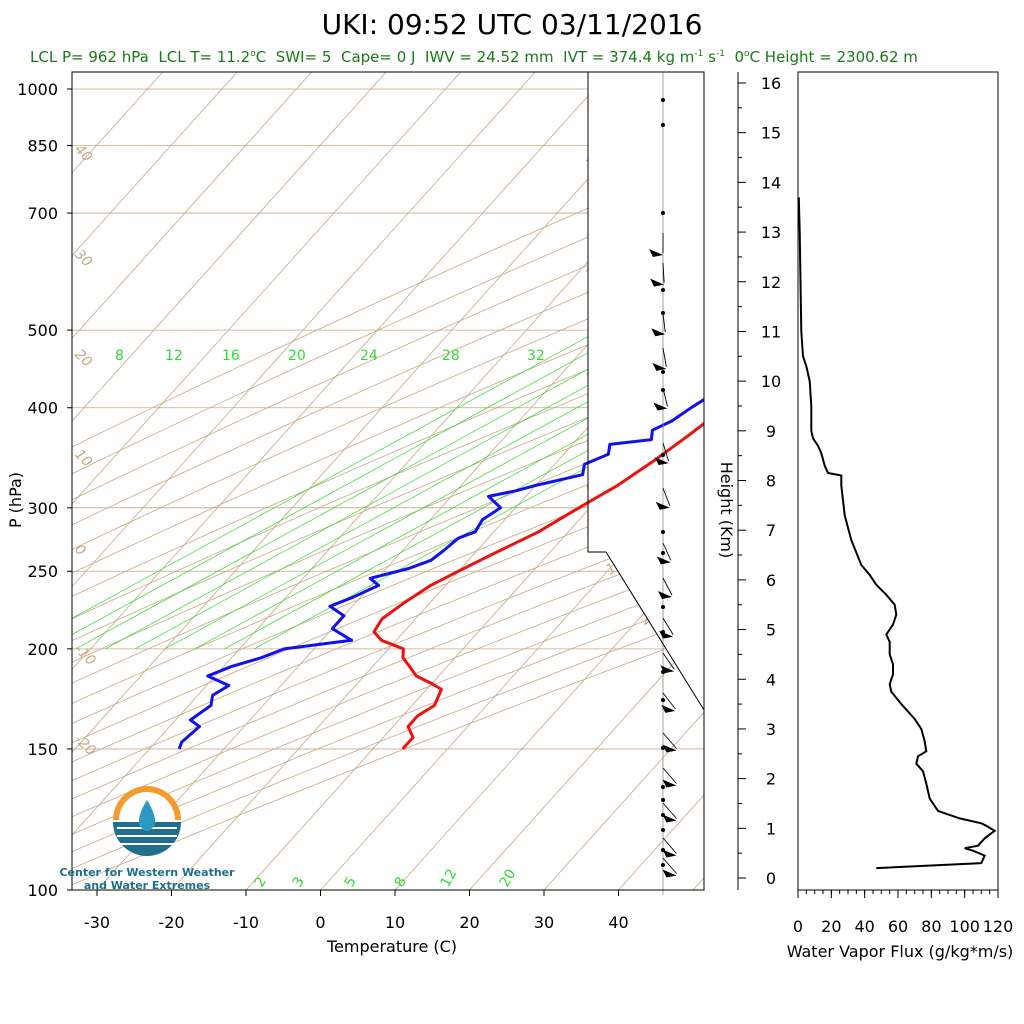  Describe the element at coordinates (771, 729) in the screenshot. I see `height-tick-label: 3` at that location.